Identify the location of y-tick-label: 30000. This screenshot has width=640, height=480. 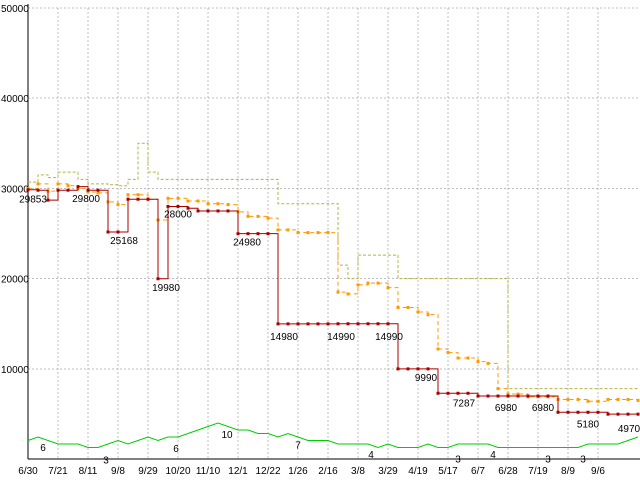
(15, 189).